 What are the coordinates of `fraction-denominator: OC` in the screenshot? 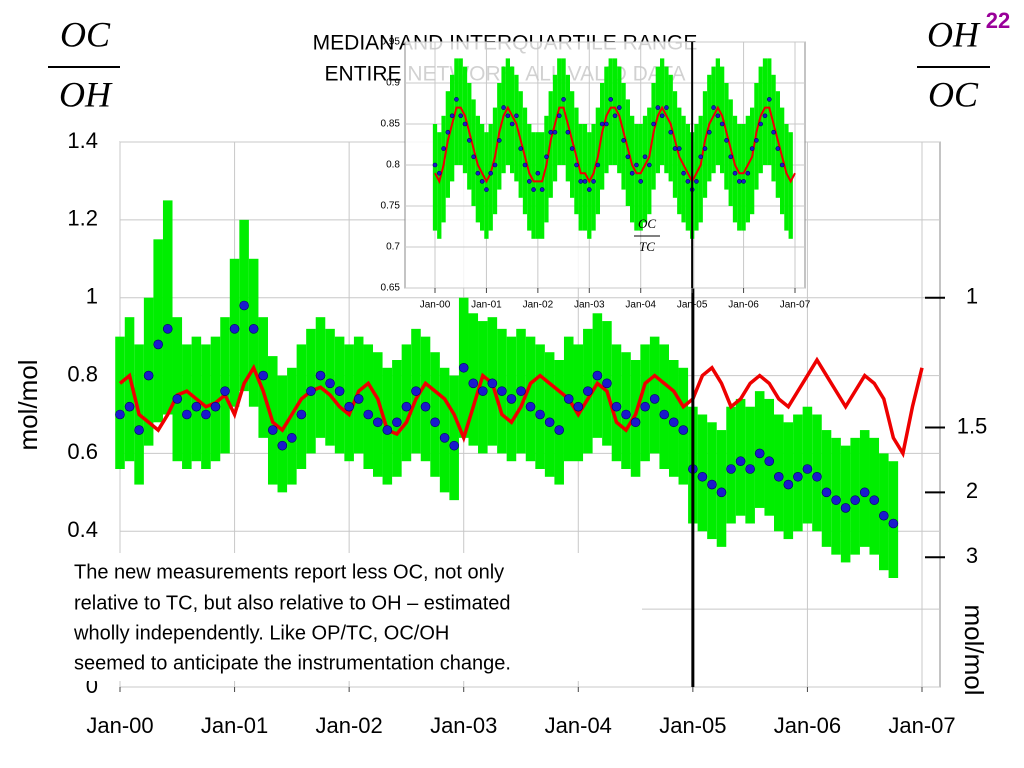 It's located at (953, 94).